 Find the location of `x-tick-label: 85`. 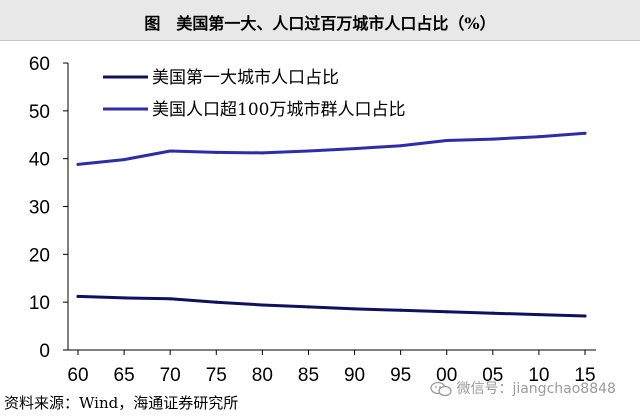

x-tick-label: 85 is located at coordinates (308, 375).